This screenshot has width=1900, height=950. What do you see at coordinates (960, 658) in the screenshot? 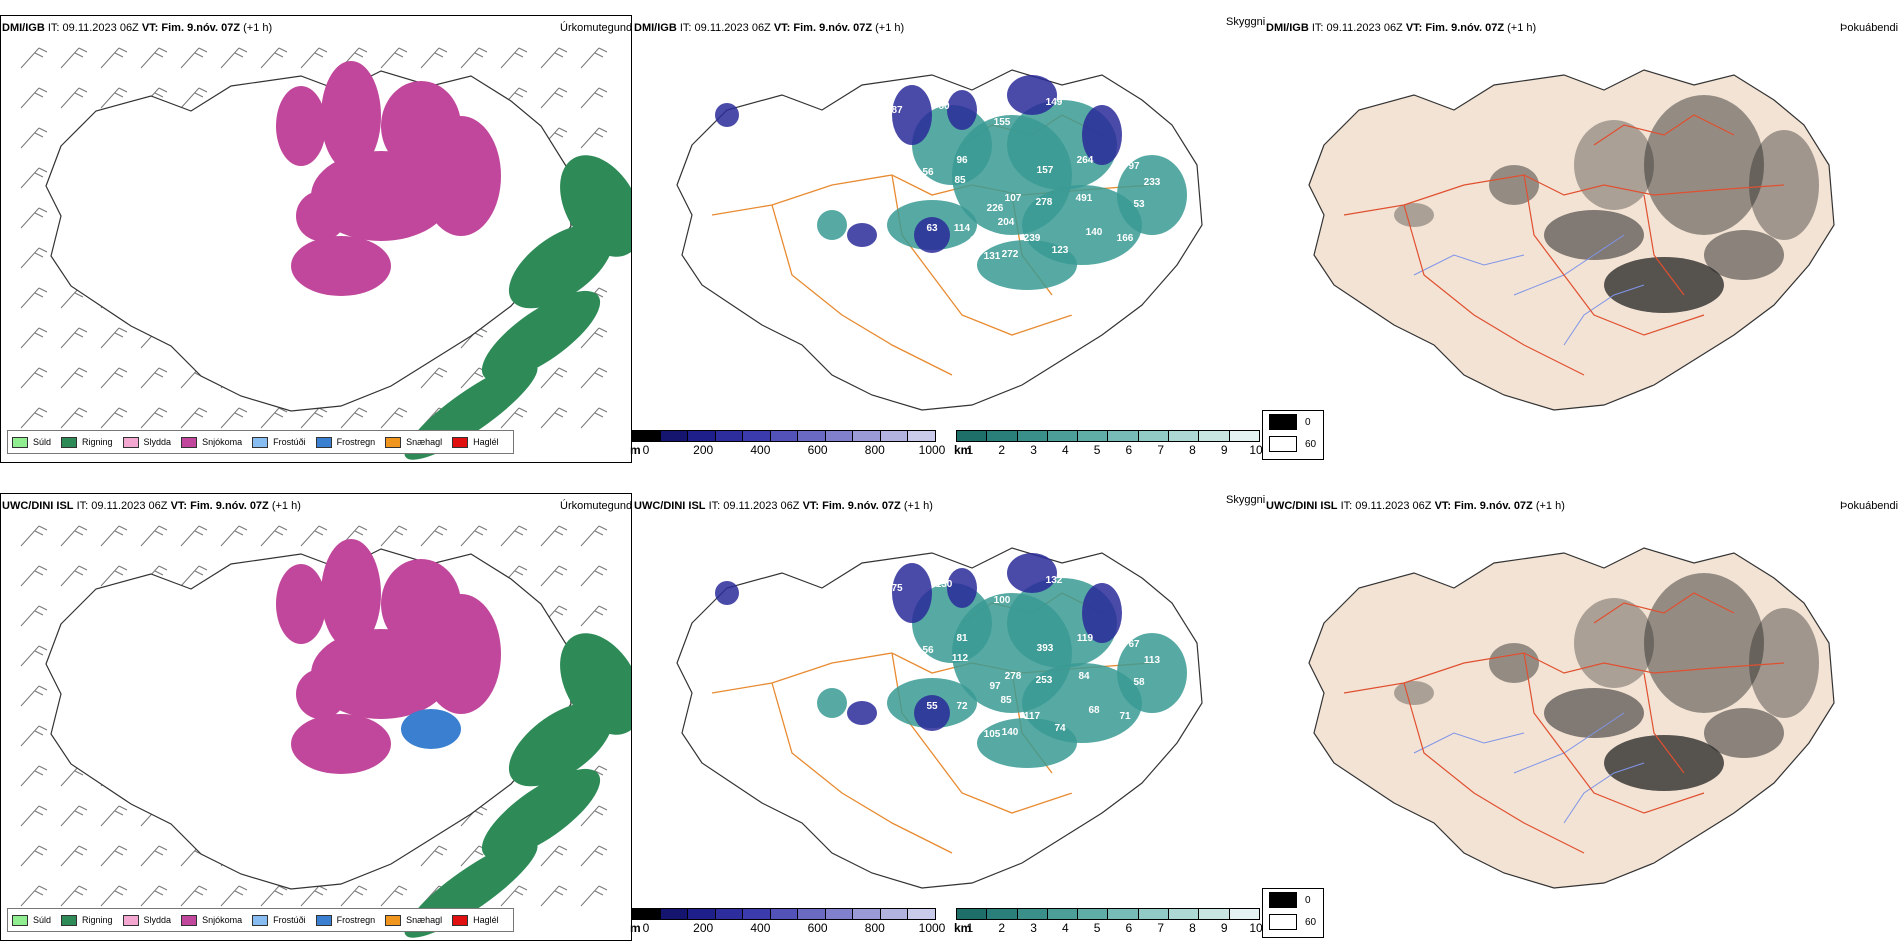
I see `cloud-base-label: 112` at bounding box center [960, 658].